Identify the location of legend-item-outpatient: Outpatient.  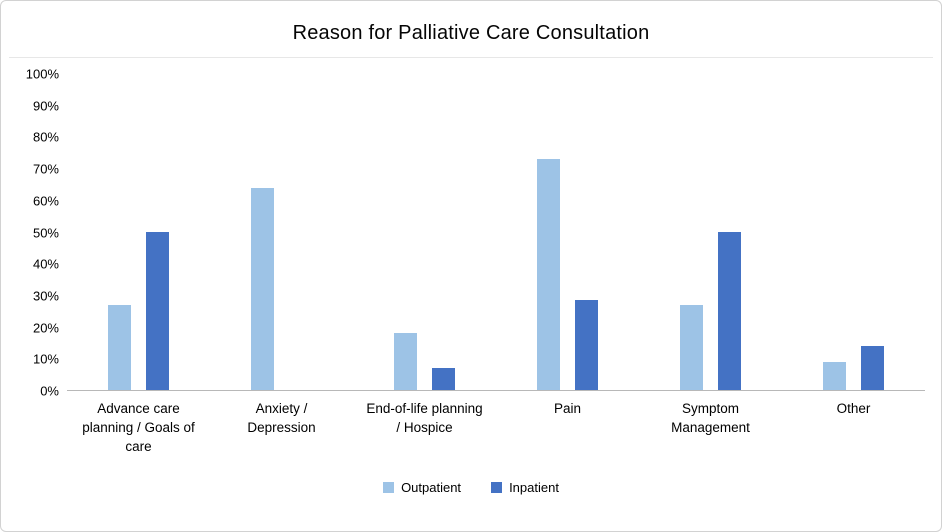
(422, 487).